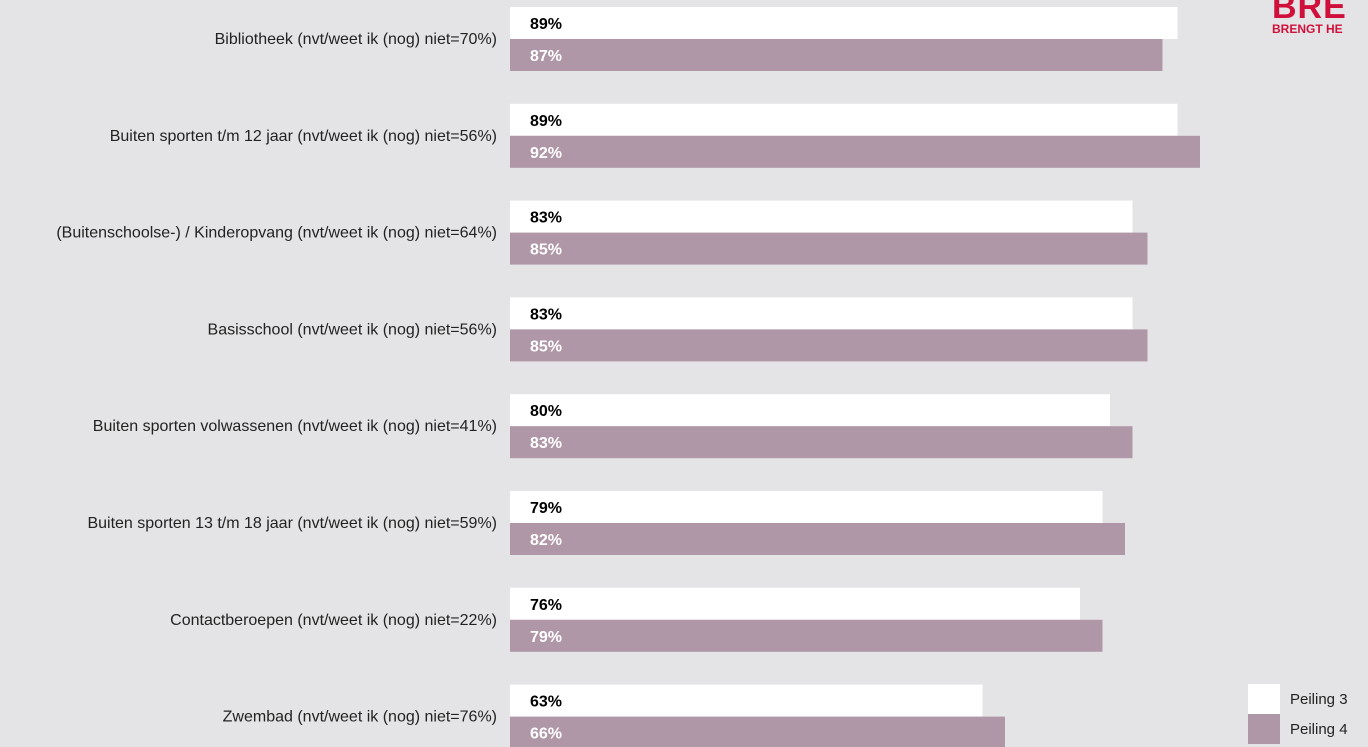 This screenshot has height=747, width=1368. I want to click on brand-logo: BRE BRENGT HE, so click(1320, 20).